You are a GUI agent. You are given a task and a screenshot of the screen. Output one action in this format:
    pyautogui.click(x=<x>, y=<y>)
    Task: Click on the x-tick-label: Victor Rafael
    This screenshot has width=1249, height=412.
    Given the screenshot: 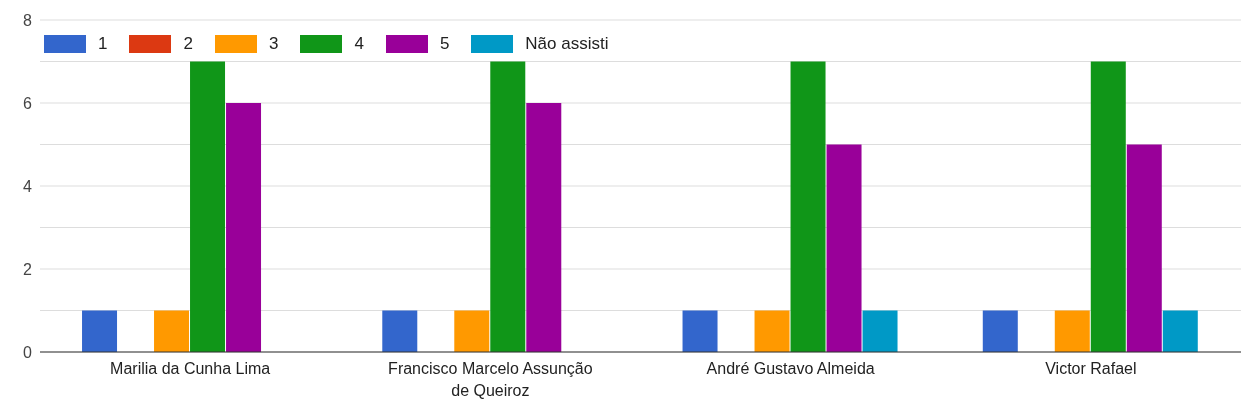 What is the action you would take?
    pyautogui.click(x=1091, y=368)
    